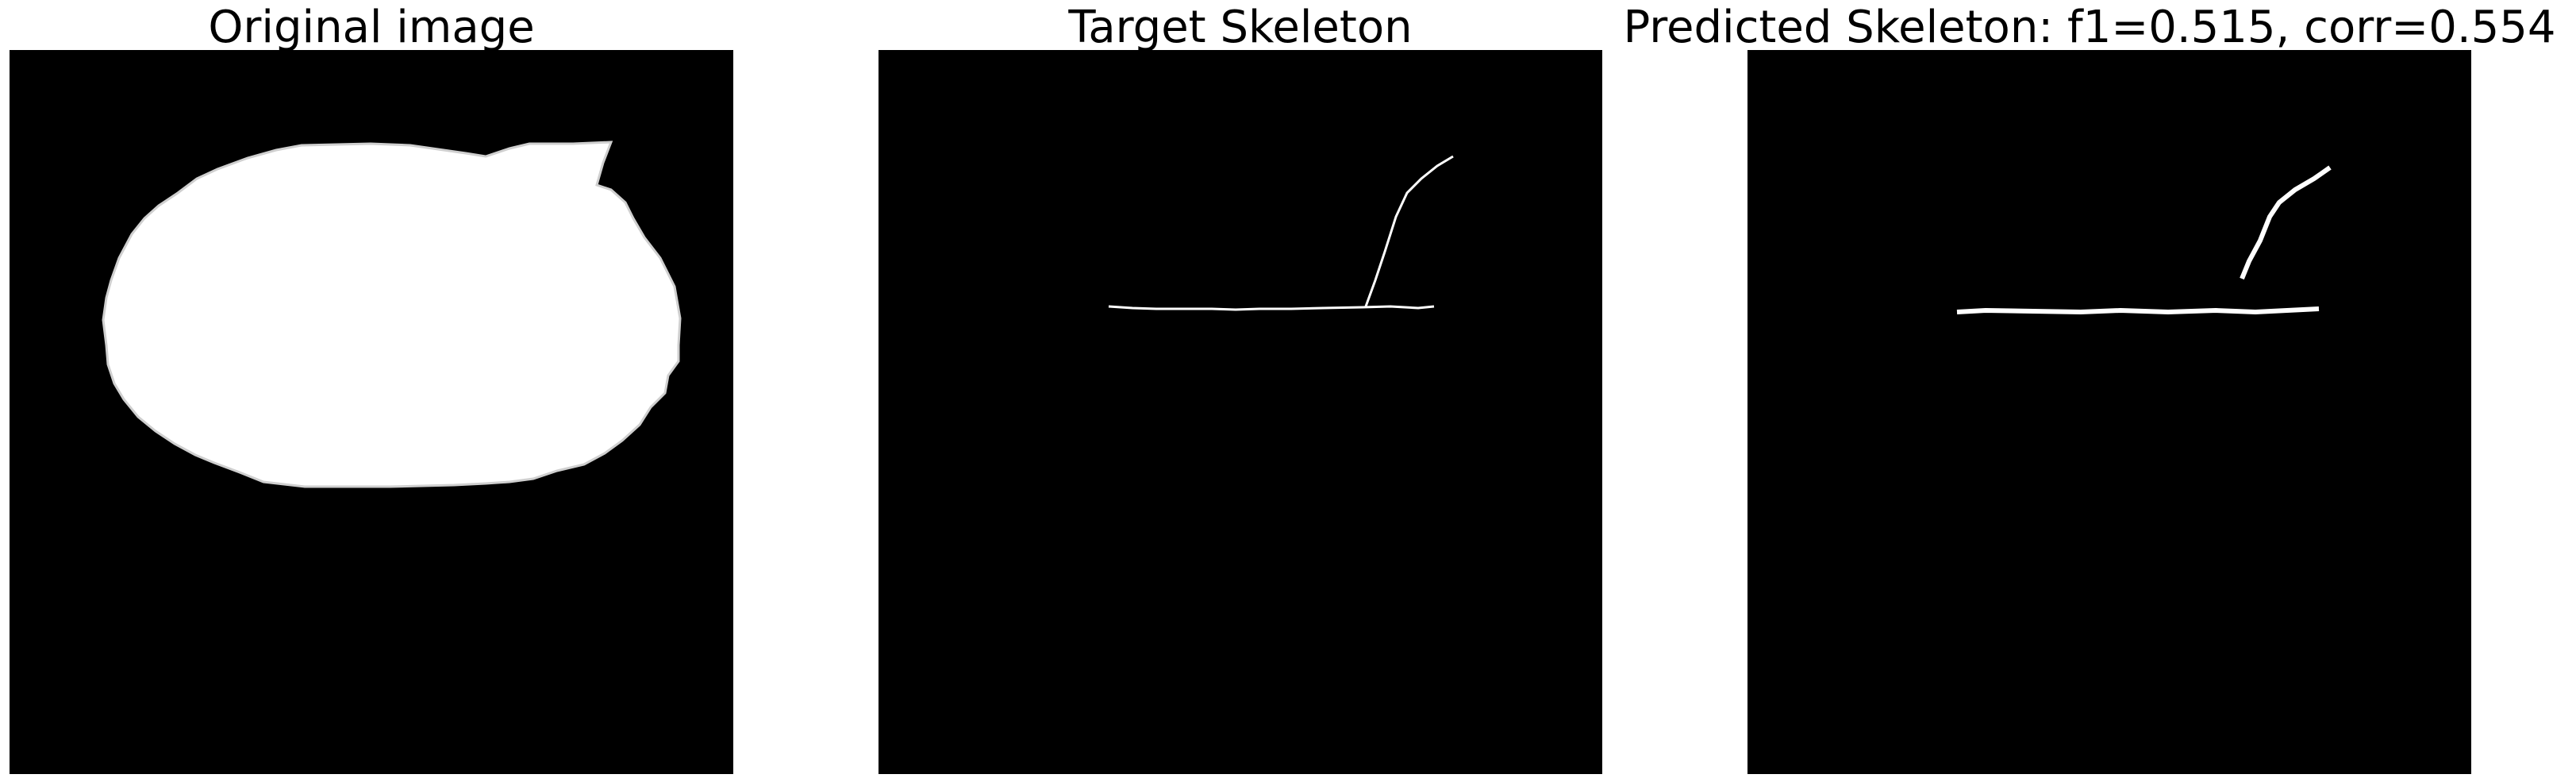  I want to click on panel-title-predicted: Predicted Skeleton: f1=0.515, corr=0.554, so click(2089, 27).